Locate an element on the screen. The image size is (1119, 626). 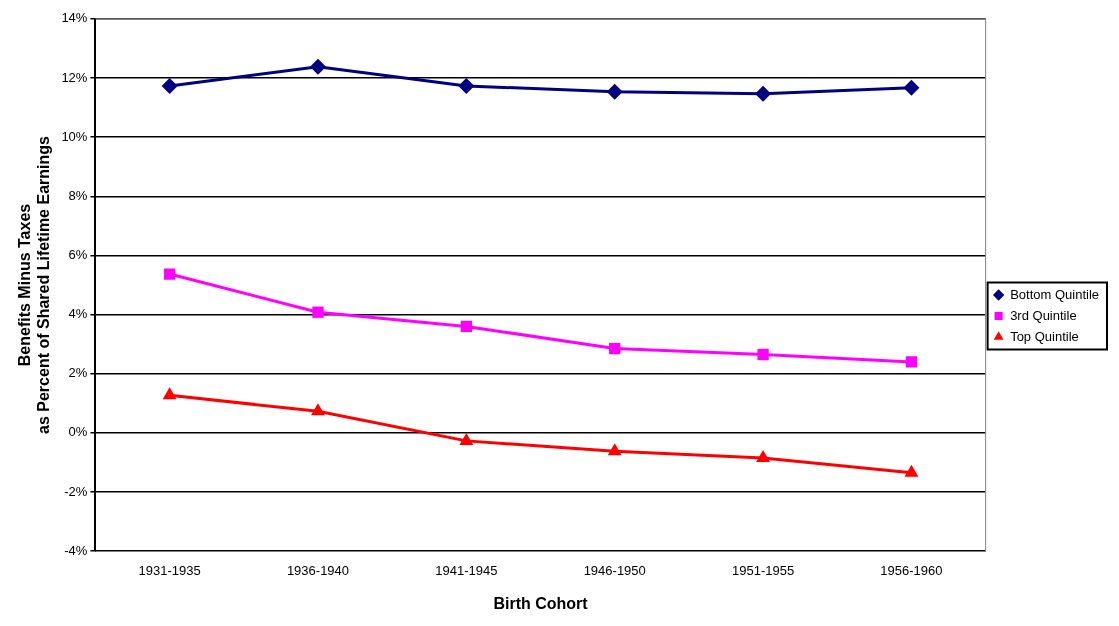
x-tick-label: 1956-1960 is located at coordinates (911, 570).